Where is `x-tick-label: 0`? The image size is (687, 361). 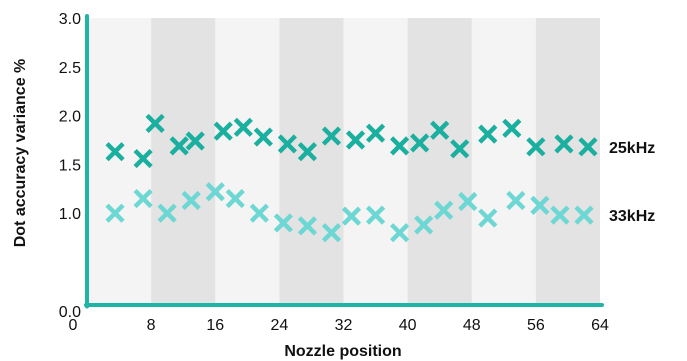
x-tick-label: 0 is located at coordinates (73, 325).